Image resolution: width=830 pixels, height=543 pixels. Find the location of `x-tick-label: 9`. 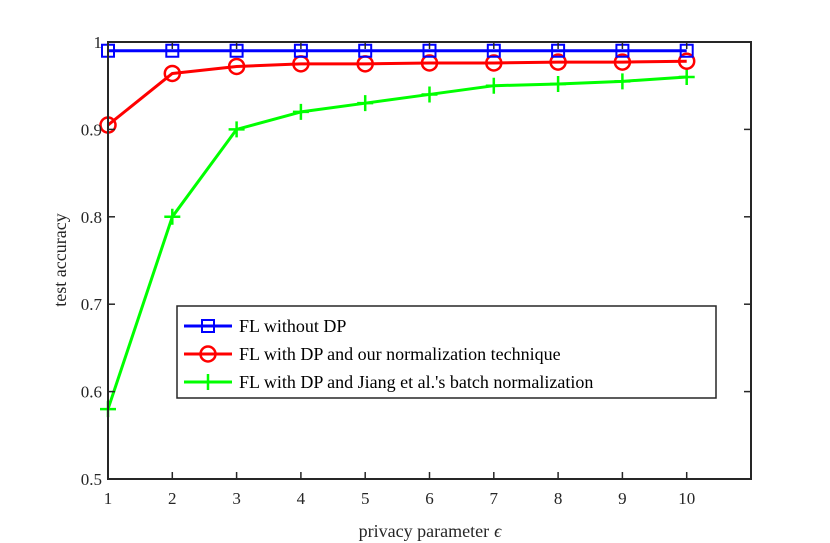

x-tick-label: 9 is located at coordinates (622, 498).